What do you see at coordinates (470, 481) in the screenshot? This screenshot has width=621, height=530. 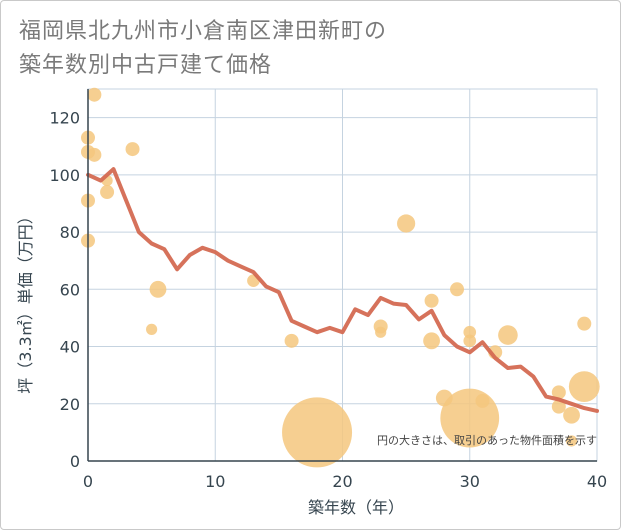 I see `x-tick-label: 30` at bounding box center [470, 481].